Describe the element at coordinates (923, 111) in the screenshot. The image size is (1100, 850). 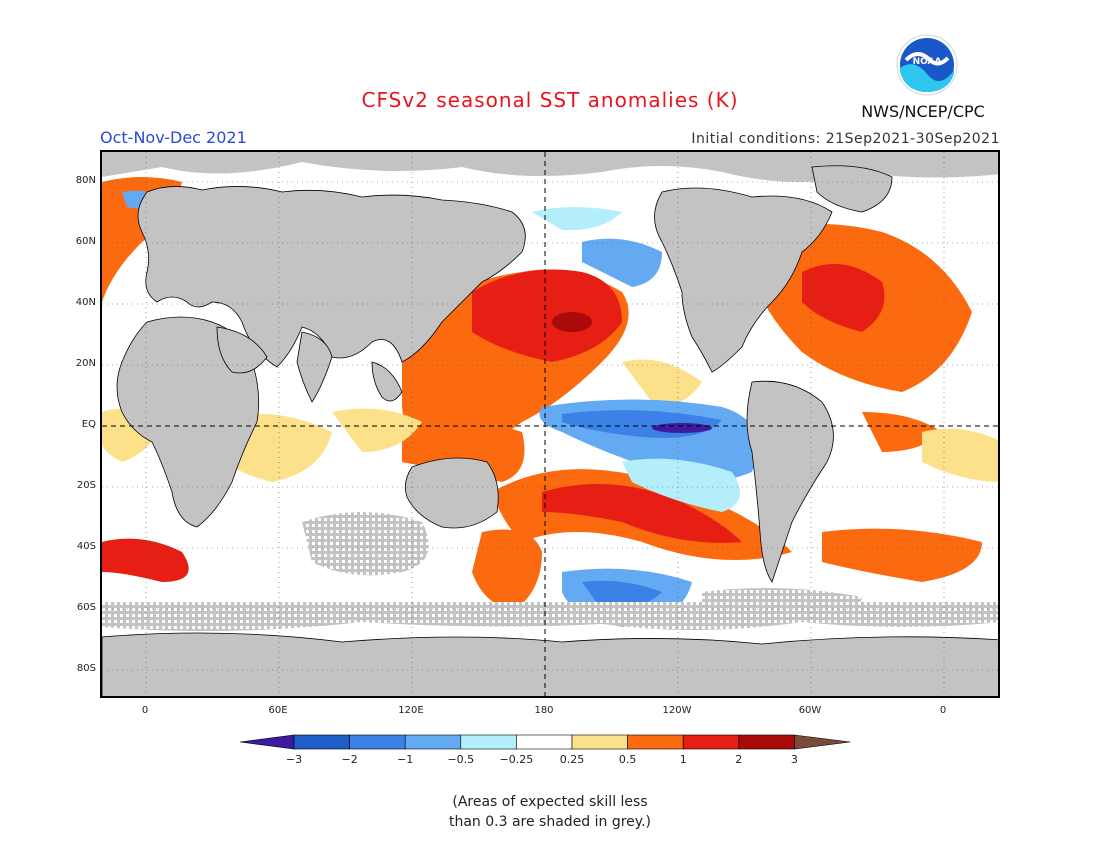
I see `organization-label: NWS/NCEP/CPC` at that location.